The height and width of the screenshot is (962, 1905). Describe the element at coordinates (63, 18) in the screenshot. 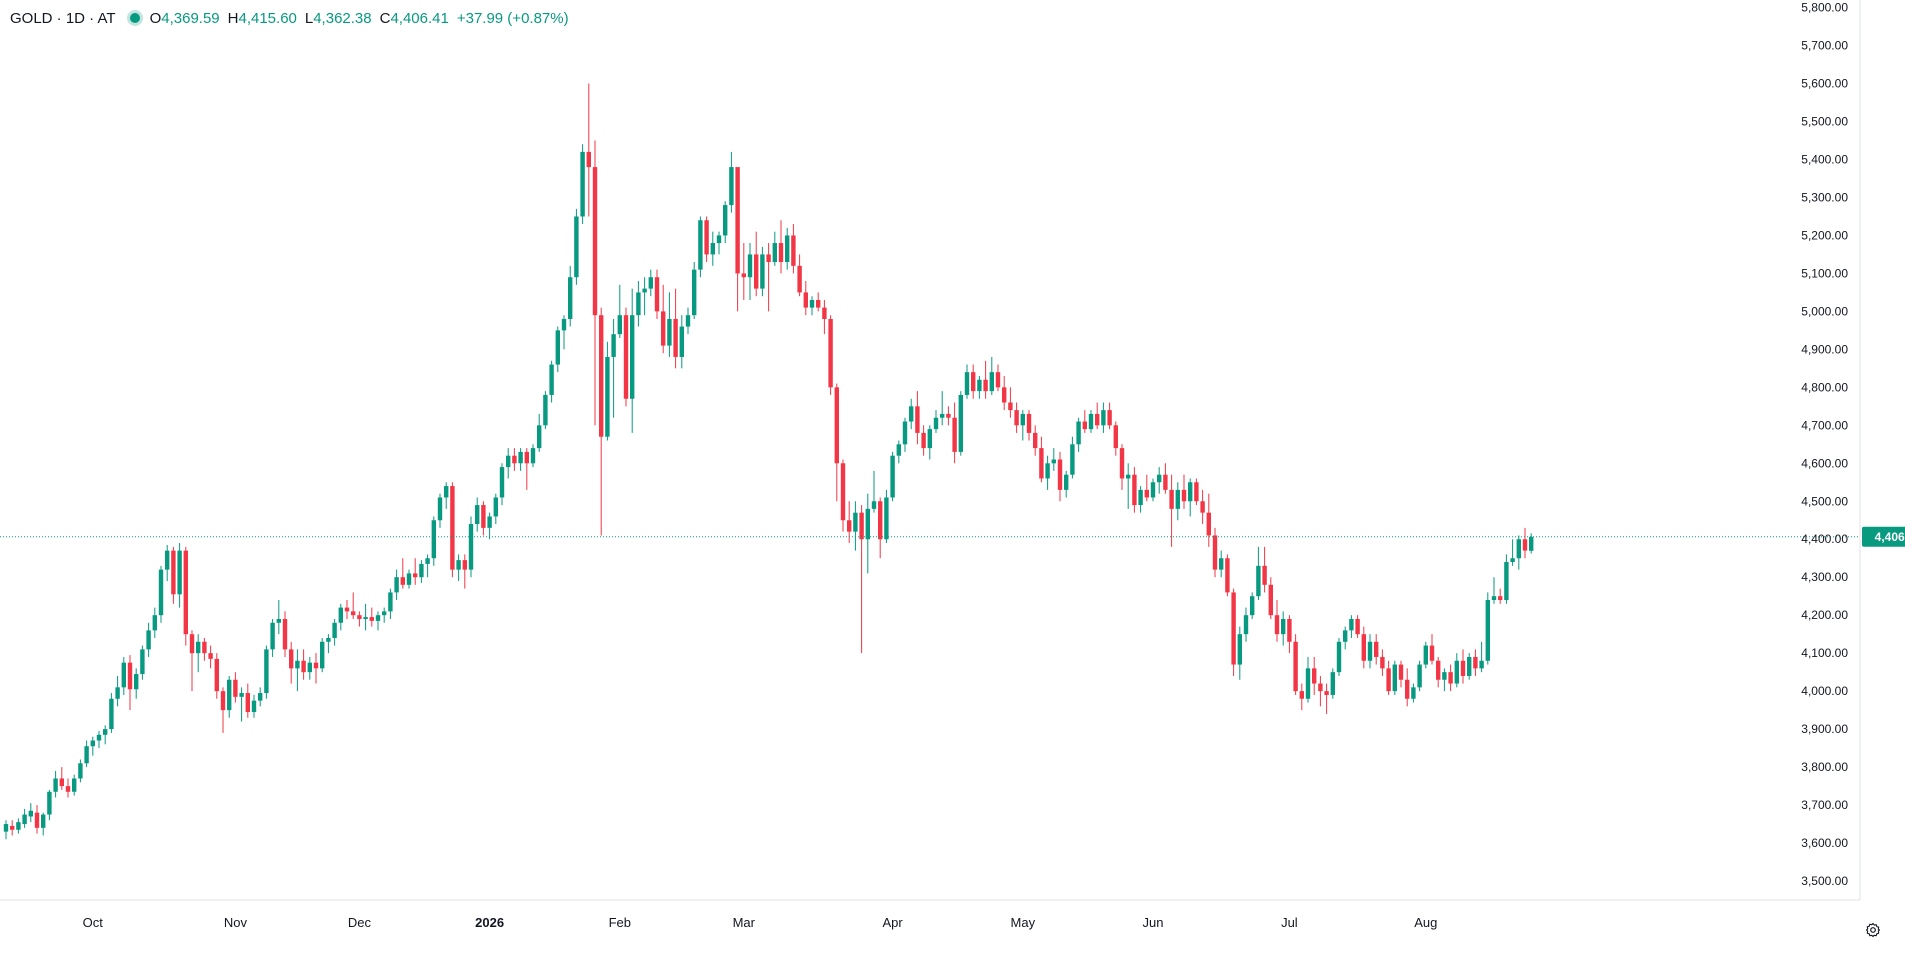

I see `symbol-title: GOLD · 1D · AT` at that location.